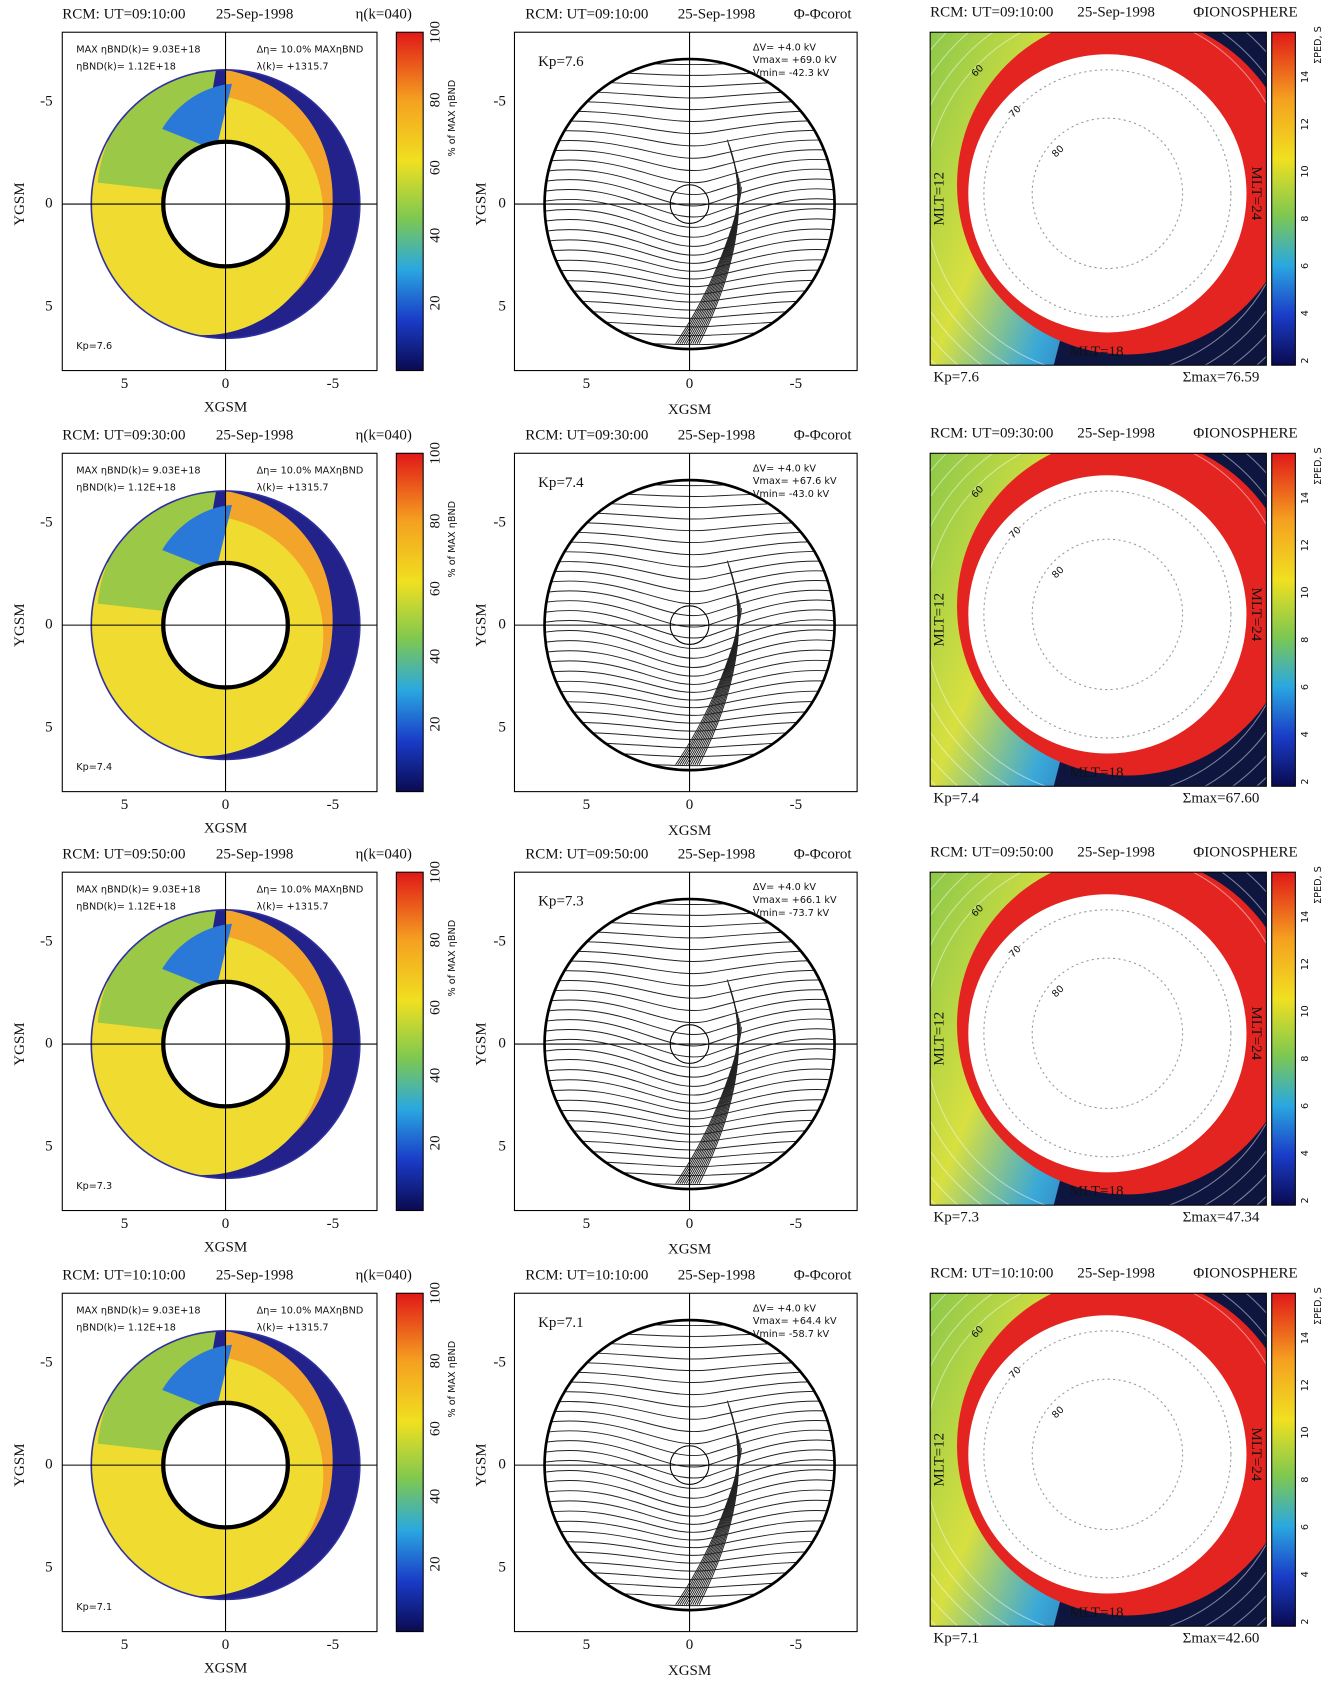  Describe the element at coordinates (991, 12) in the screenshot. I see `panel-title: RCM: UT=09:10:00` at that location.